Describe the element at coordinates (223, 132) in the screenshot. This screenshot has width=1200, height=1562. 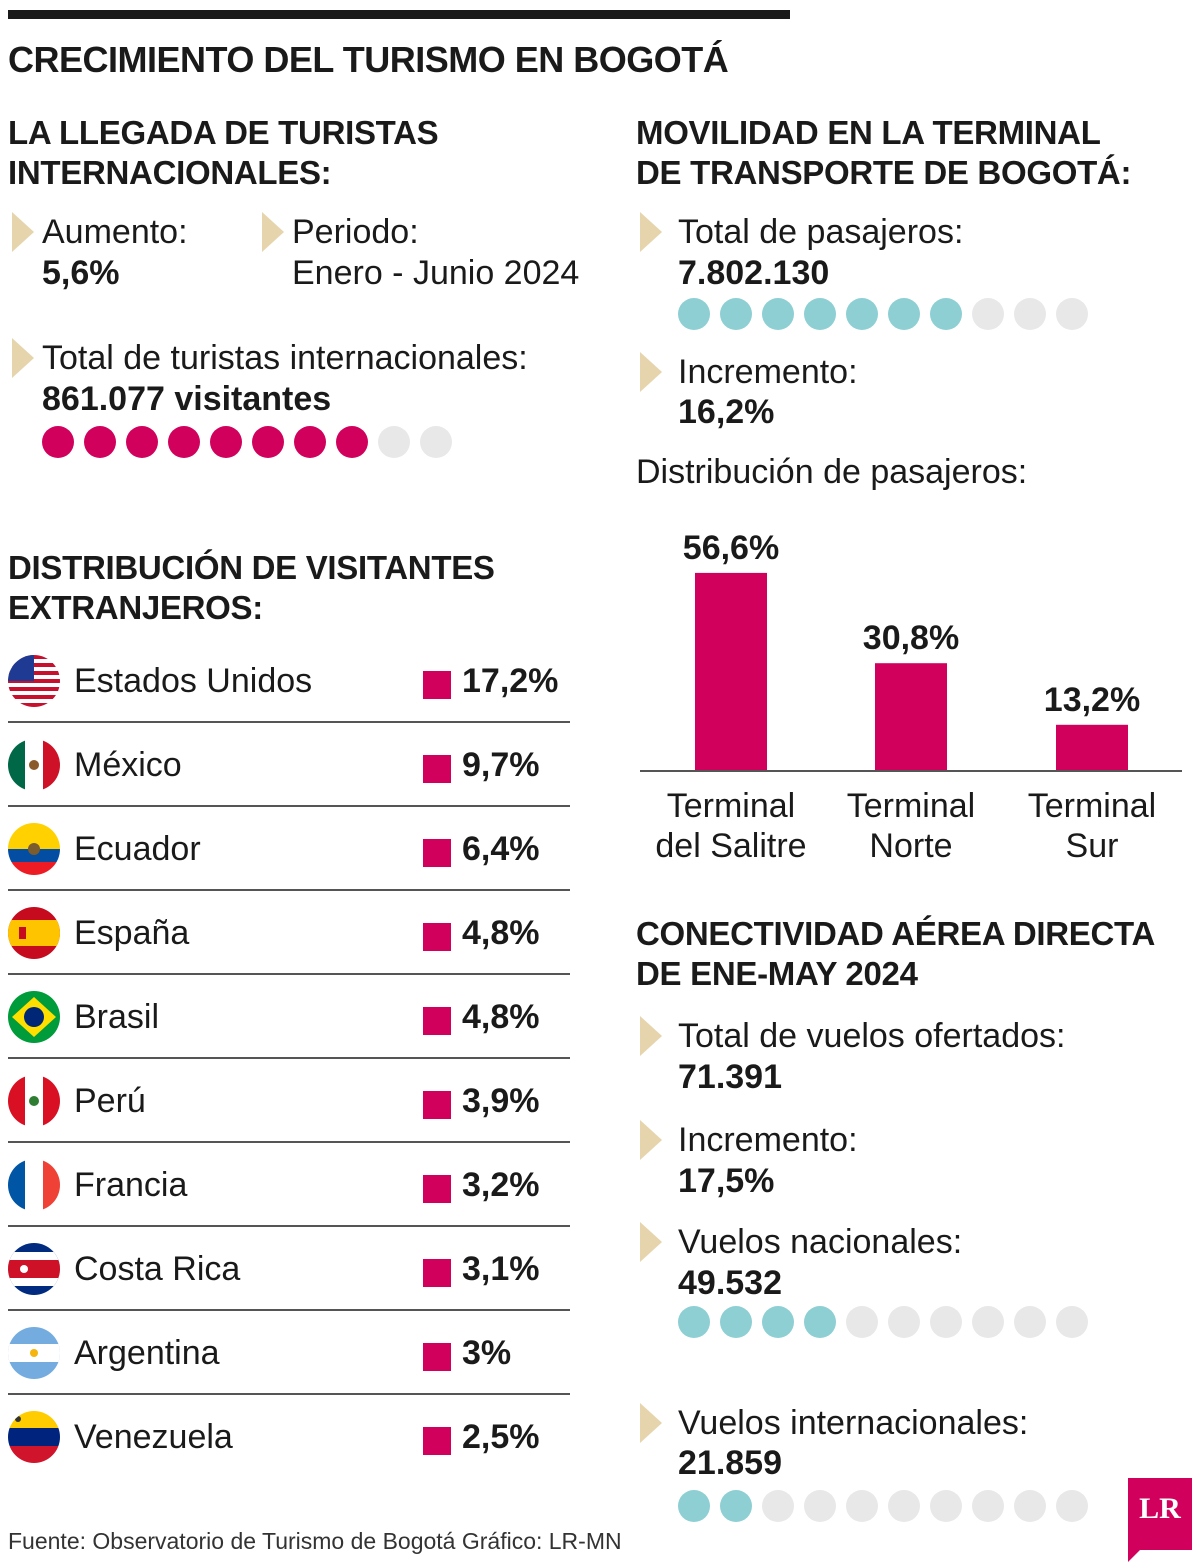
I see `intl-heading-line1: LA LLEGADA DE TURISTAS` at that location.